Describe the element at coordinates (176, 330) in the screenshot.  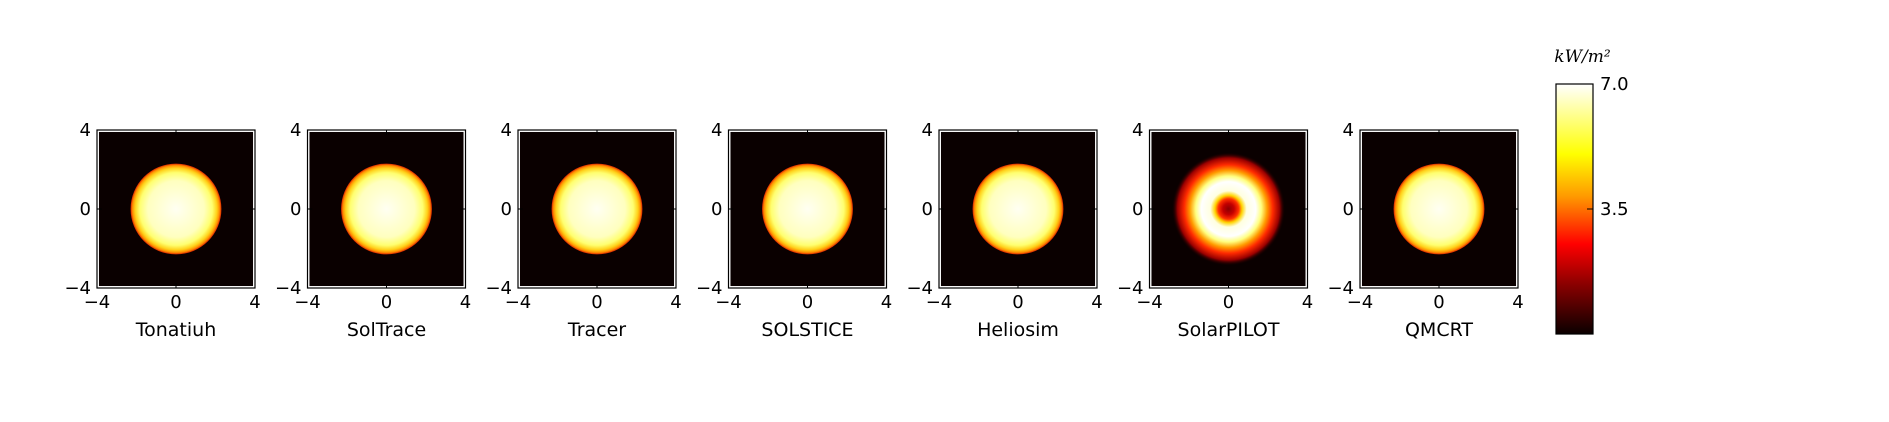
I see `panel-label: Tonatiuh` at that location.